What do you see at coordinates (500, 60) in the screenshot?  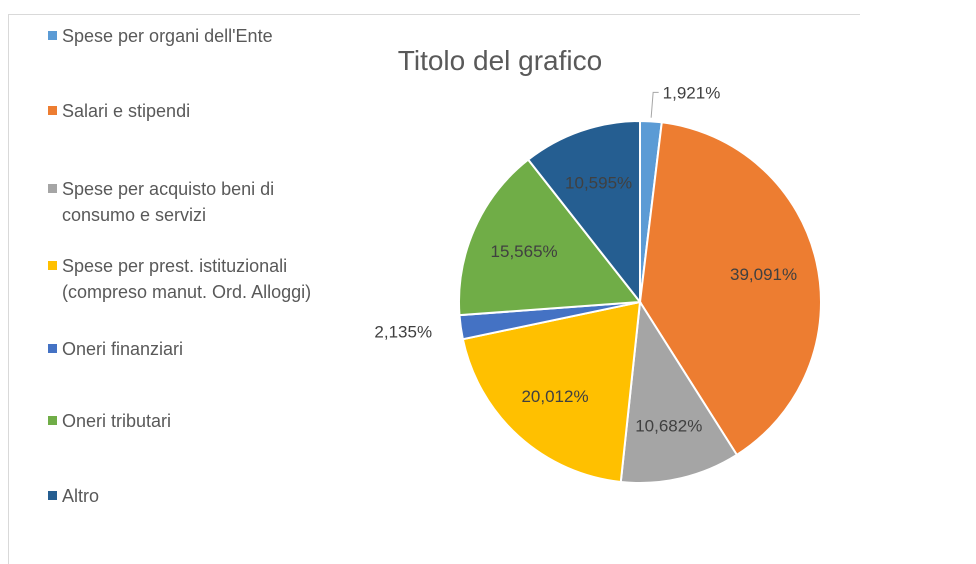 I see `chart-title: Titolo del grafico` at bounding box center [500, 60].